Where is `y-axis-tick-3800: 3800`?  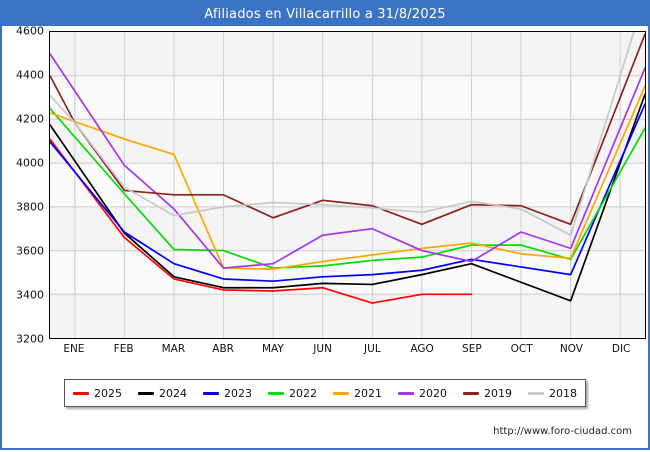 y-axis-tick-3800: 3800 is located at coordinates (30, 207).